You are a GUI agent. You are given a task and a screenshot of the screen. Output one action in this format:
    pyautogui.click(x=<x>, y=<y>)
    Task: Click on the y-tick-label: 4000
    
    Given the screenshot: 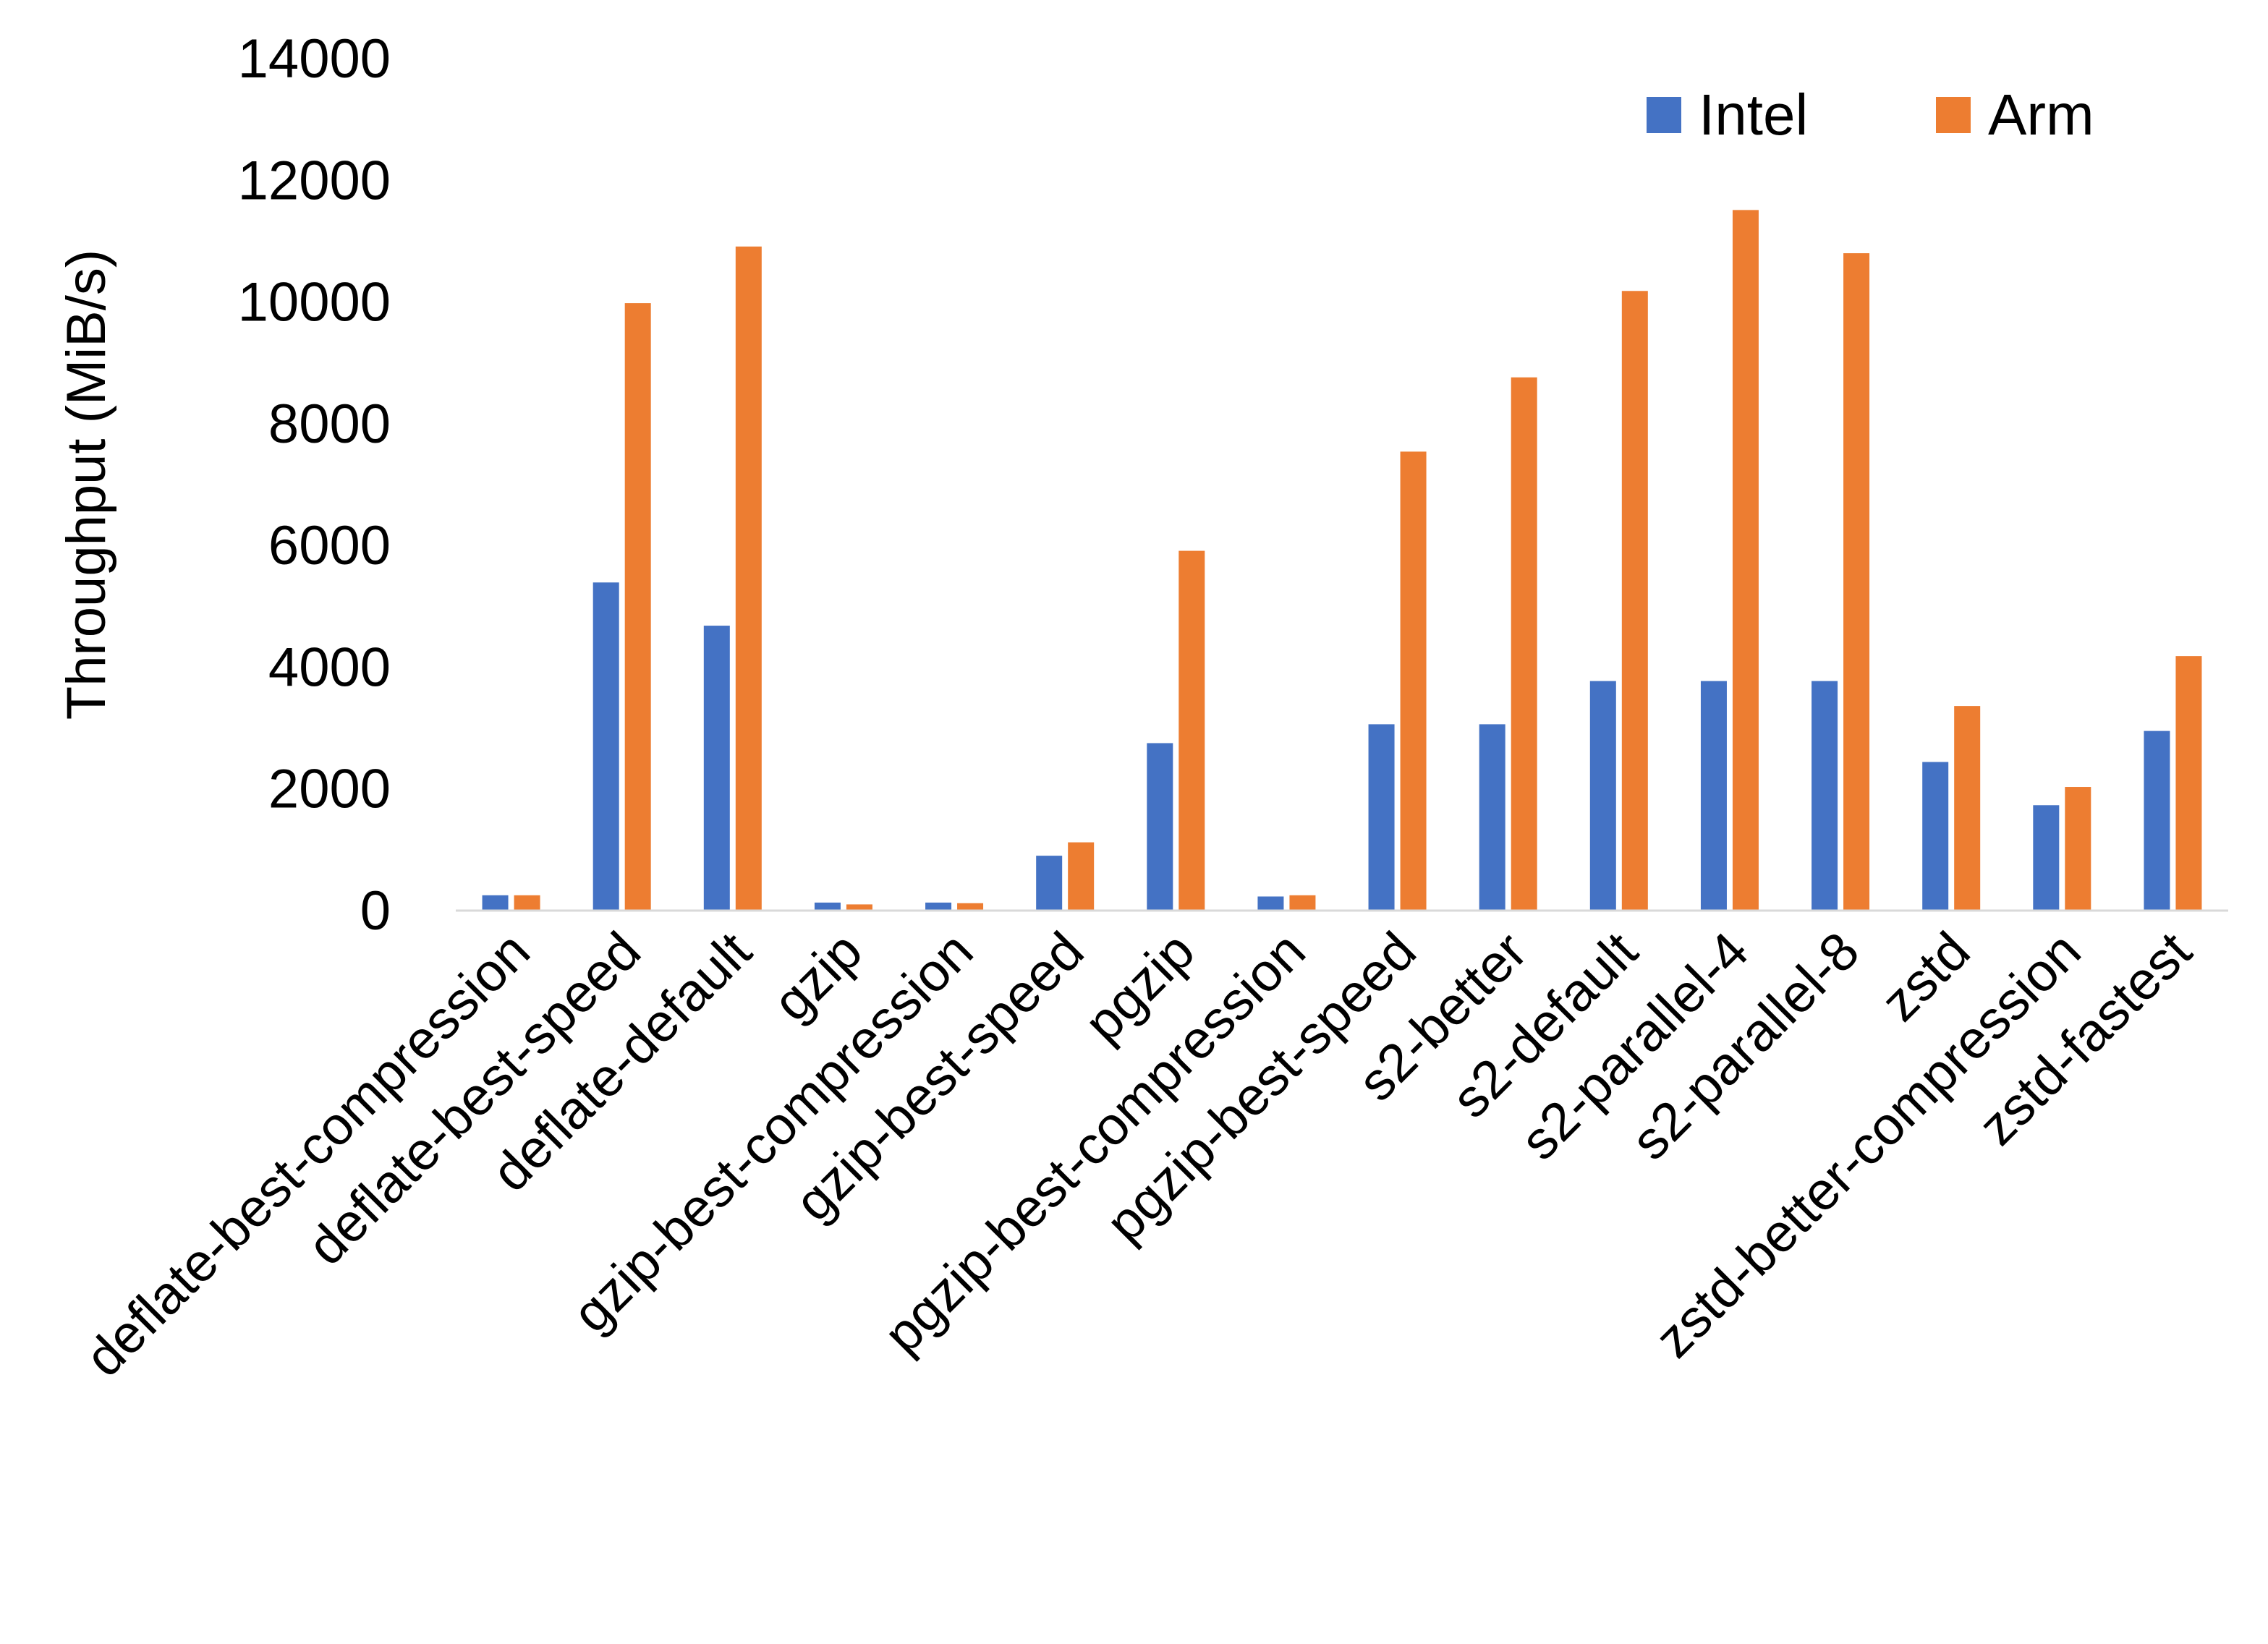 What is the action you would take?
    pyautogui.click(x=329, y=667)
    